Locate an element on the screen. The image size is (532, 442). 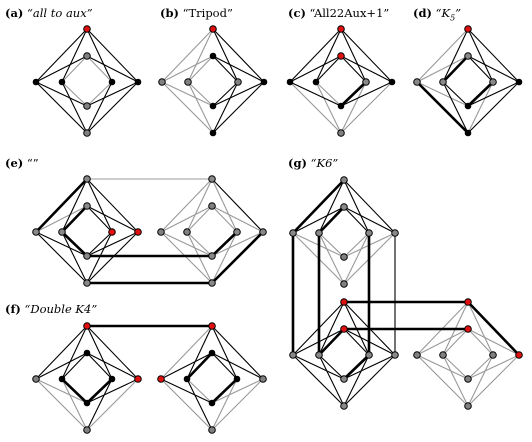
caption-f: (f) “Double K4” is located at coordinates (51, 309).